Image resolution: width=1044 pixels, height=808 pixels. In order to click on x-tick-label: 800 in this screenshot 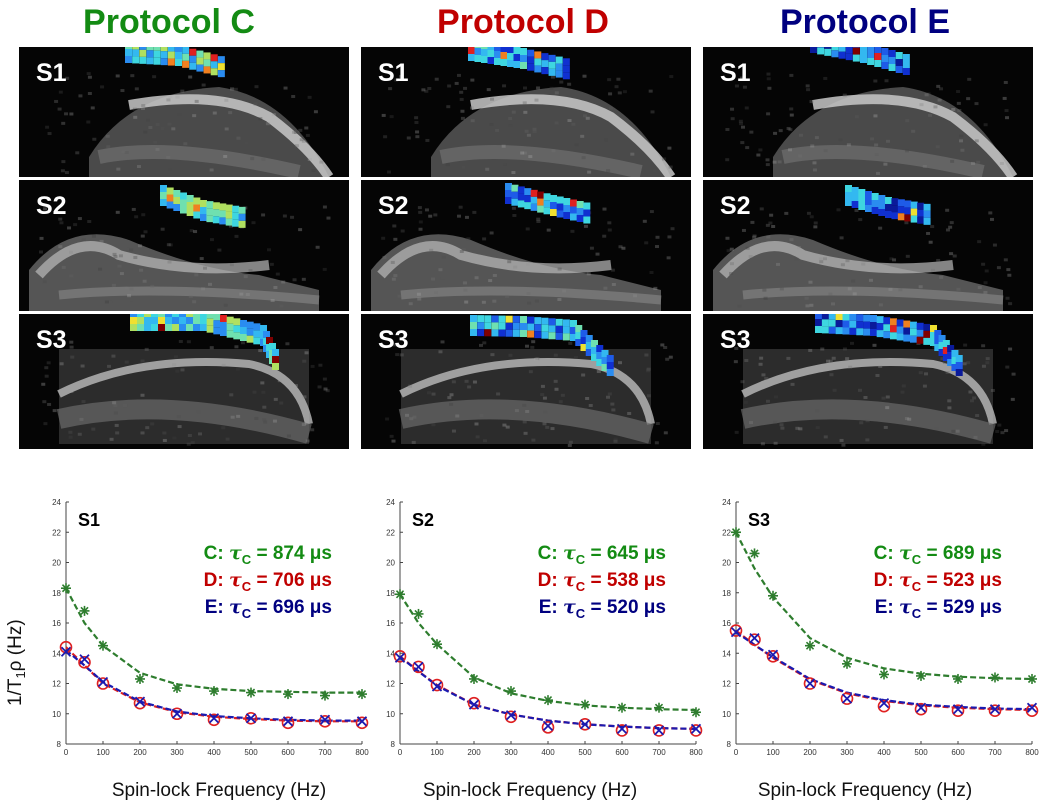, I will do `click(1032, 752)`.